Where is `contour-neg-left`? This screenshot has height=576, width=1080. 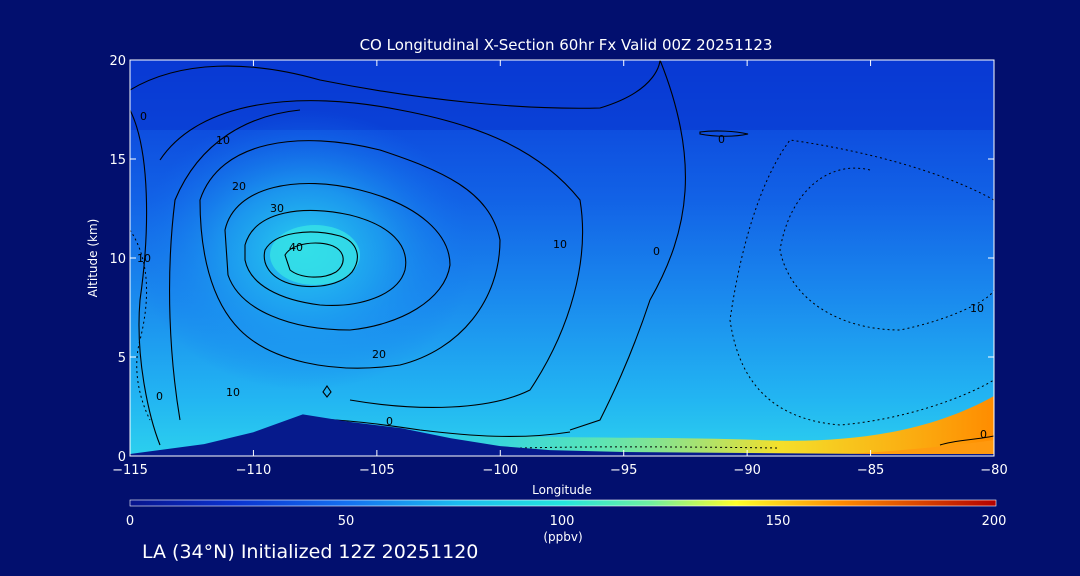
contour-neg-left is located at coordinates (140, 325).